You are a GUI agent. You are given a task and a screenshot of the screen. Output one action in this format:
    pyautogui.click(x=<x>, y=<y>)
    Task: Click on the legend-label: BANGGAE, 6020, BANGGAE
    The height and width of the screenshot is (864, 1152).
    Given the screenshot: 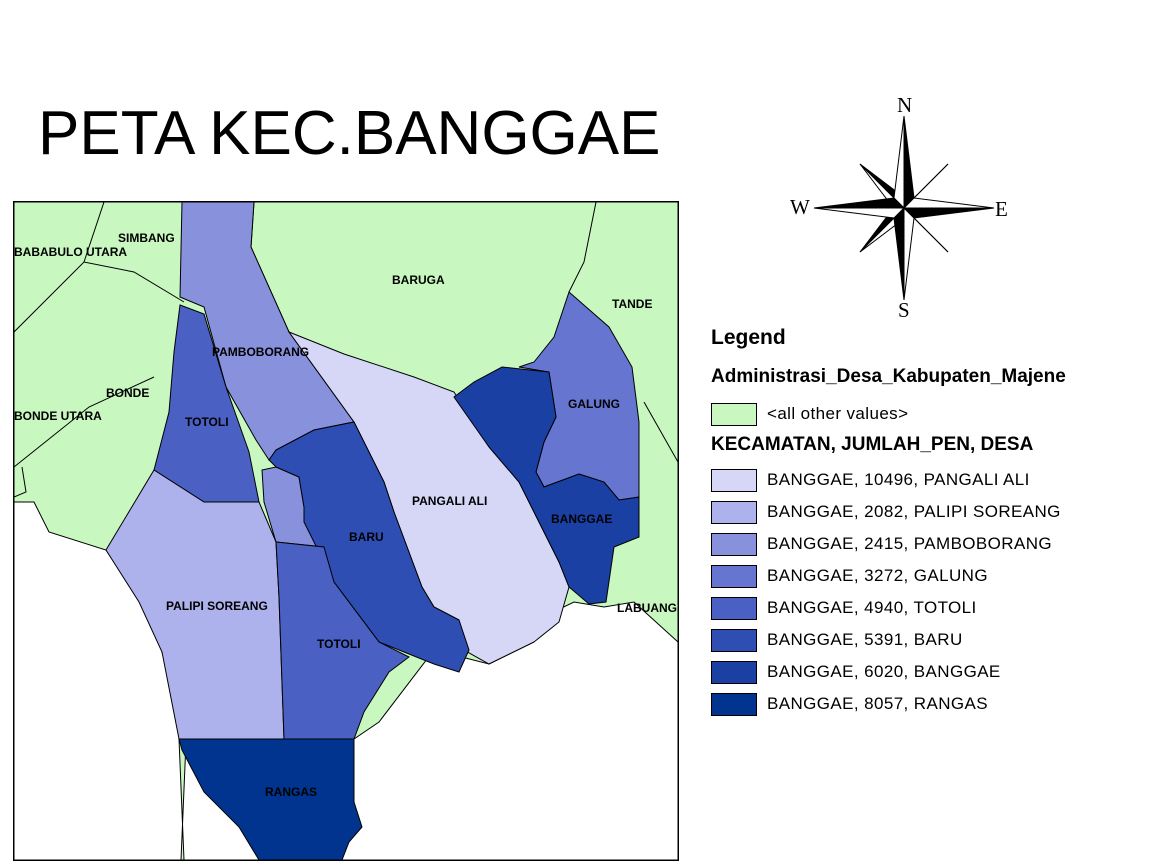 What is the action you would take?
    pyautogui.click(x=884, y=671)
    